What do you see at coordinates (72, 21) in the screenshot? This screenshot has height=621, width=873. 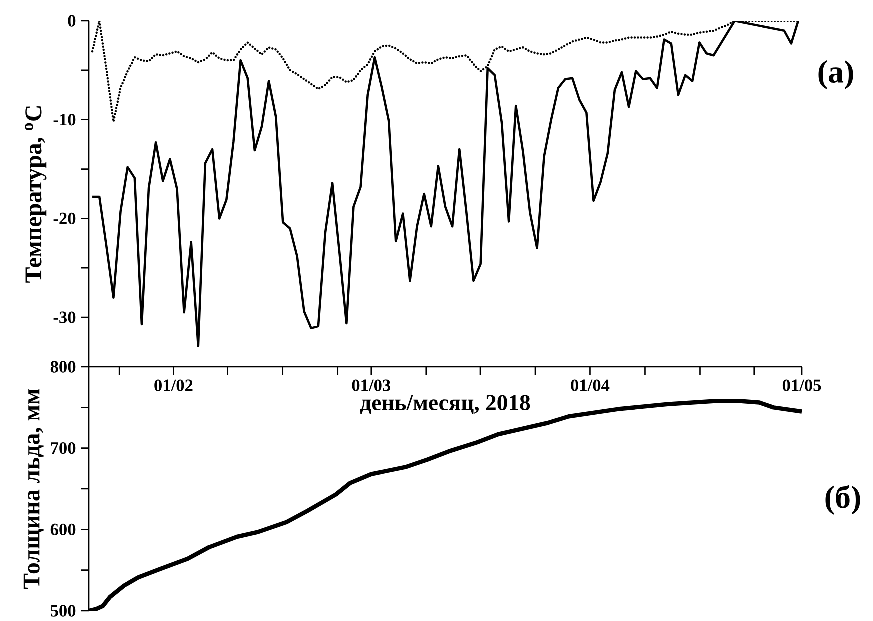 I see `y-tick-label: 0` at bounding box center [72, 21].